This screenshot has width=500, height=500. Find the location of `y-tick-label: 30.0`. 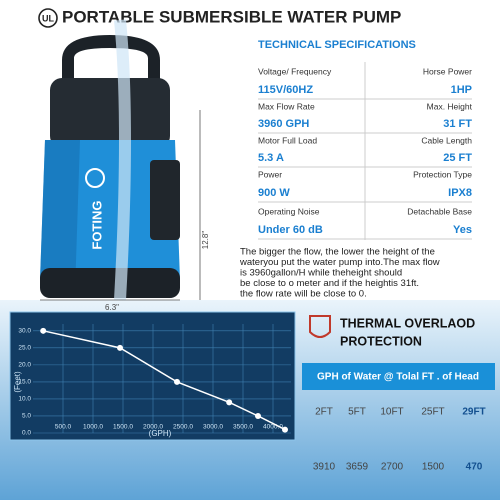

y-tick-label: 30.0 is located at coordinates (24, 331).